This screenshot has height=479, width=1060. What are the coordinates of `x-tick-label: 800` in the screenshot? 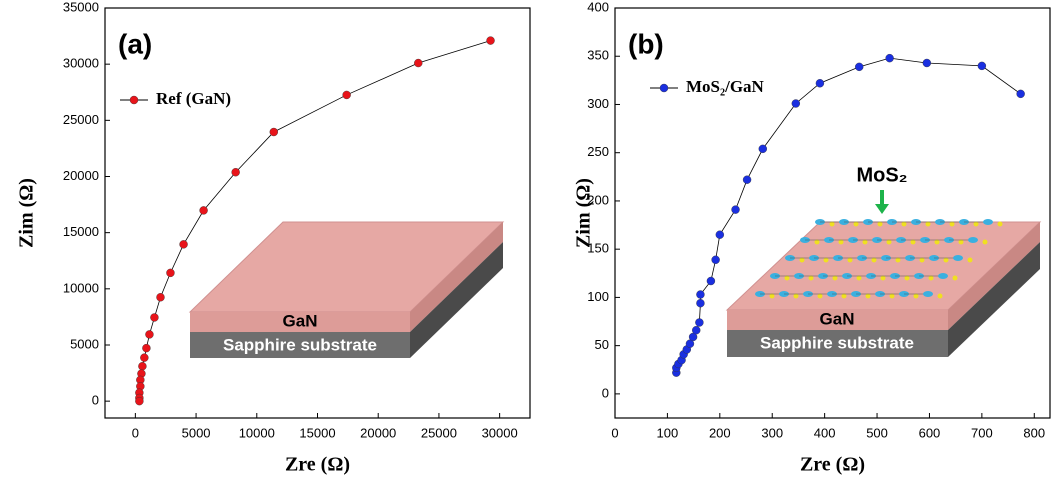 It's located at (1034, 432).